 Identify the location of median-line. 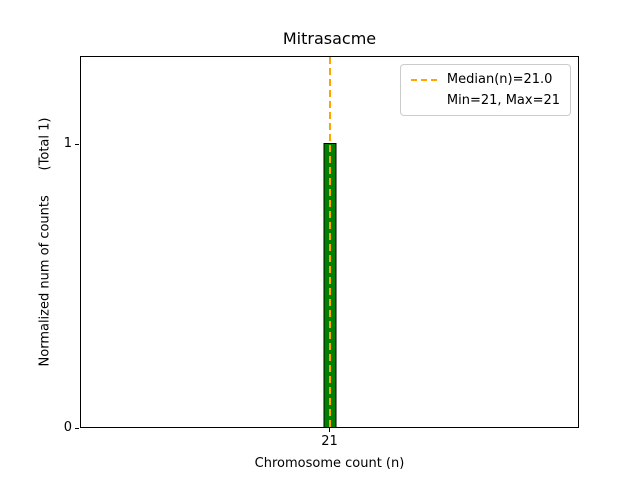
(329, 242).